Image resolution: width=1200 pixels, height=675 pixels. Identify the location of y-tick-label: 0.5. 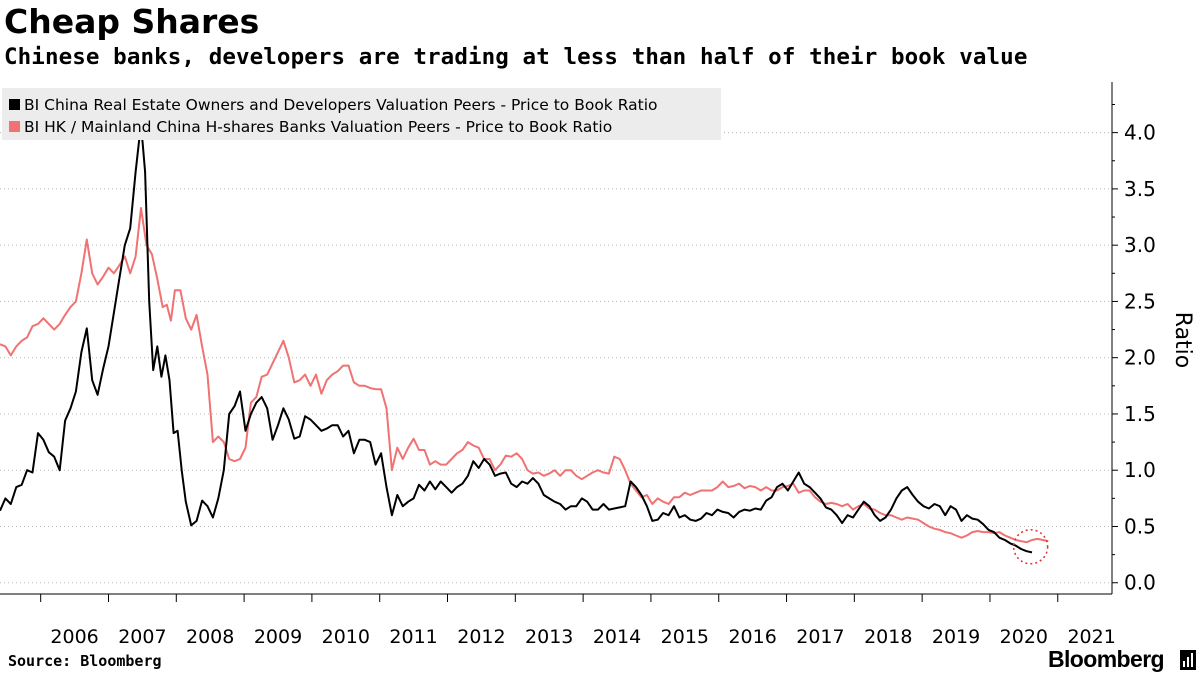
(1140, 526).